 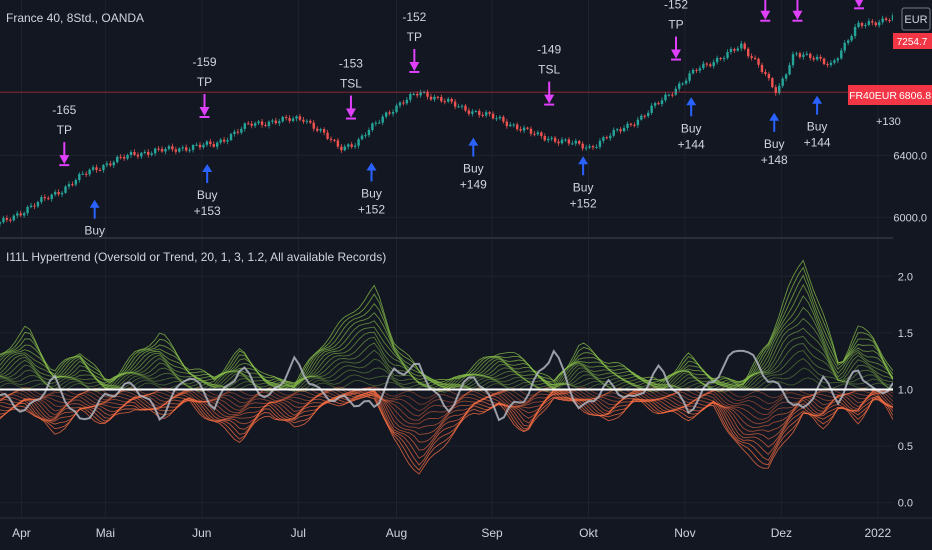 What do you see at coordinates (447, 420) in the screenshot?
I see `ribbon-line-lower` at bounding box center [447, 420].